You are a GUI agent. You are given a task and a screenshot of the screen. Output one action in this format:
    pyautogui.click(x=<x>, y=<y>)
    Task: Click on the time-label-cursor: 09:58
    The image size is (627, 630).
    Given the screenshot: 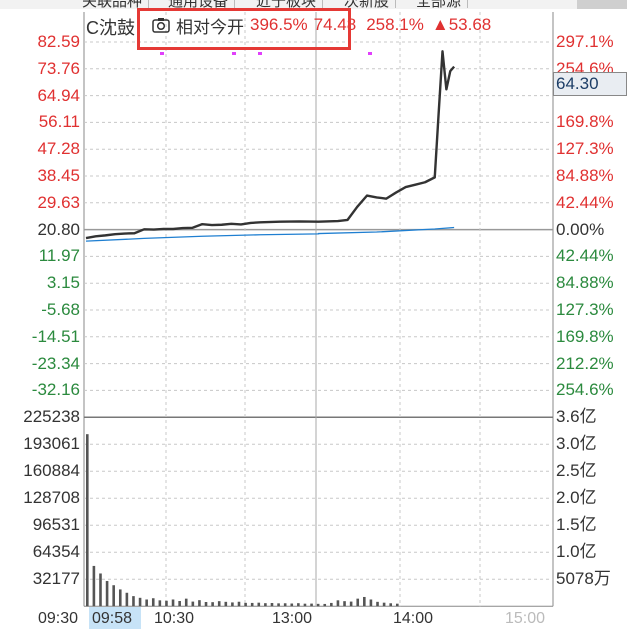 What is the action you would take?
    pyautogui.click(x=112, y=618)
    